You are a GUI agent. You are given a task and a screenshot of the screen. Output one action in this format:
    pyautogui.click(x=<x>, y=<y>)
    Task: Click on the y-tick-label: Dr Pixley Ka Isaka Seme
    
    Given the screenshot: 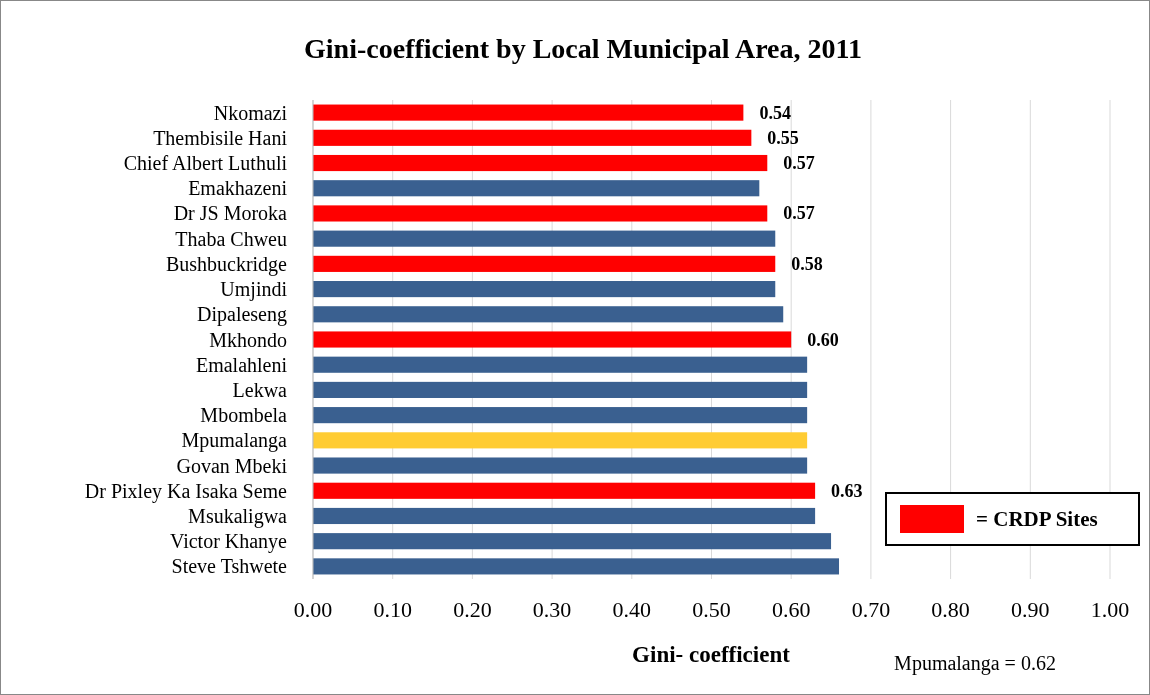 What is the action you would take?
    pyautogui.click(x=186, y=491)
    